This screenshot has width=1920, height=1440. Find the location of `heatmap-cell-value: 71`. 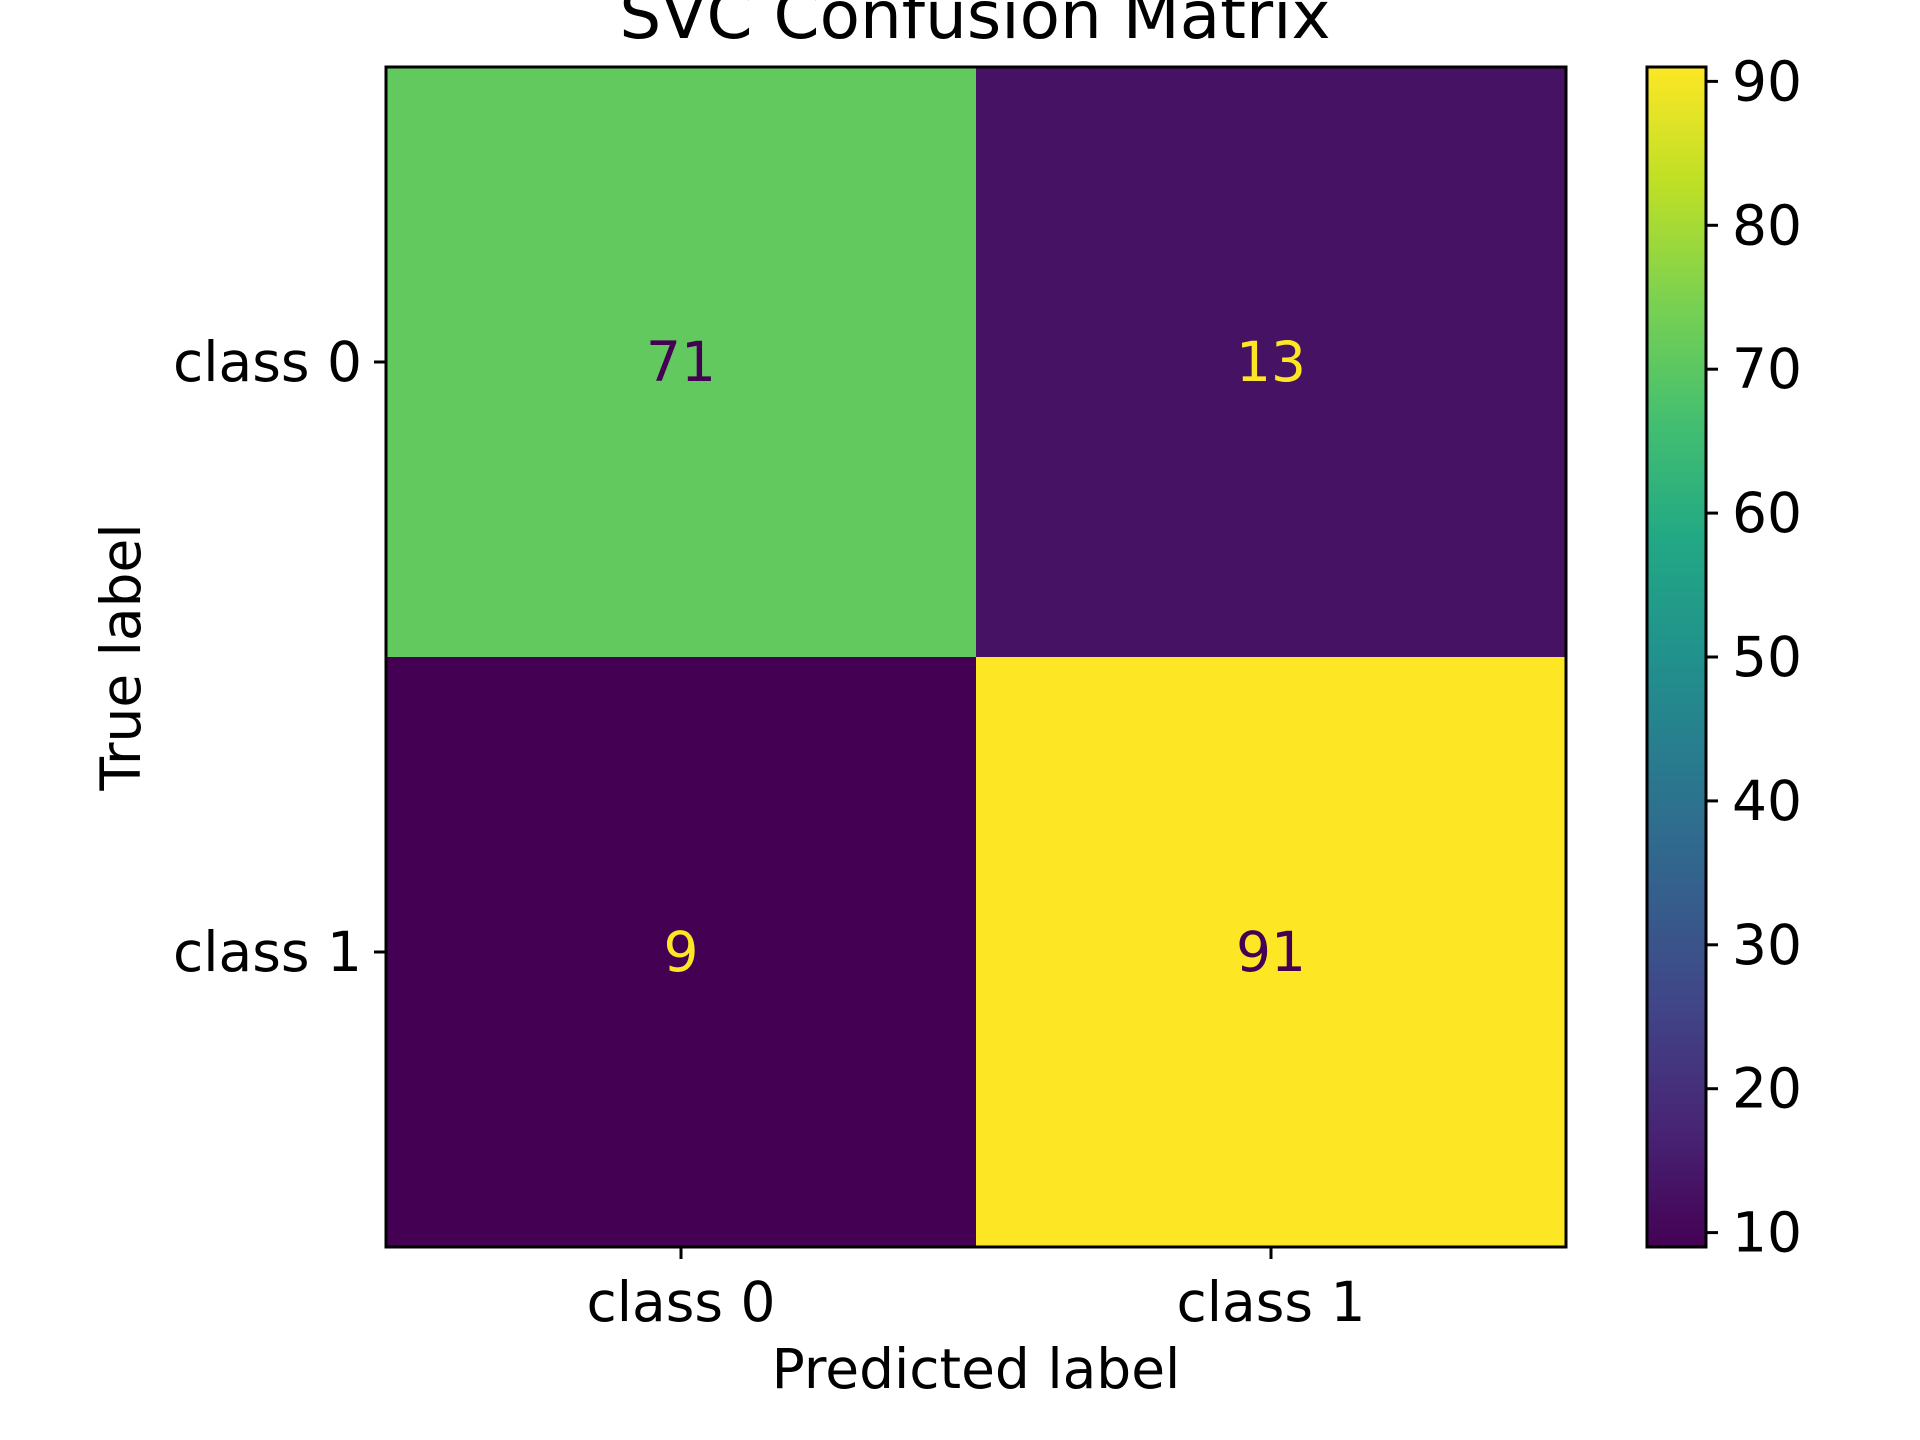

heatmap-cell-value: 71 is located at coordinates (681, 362).